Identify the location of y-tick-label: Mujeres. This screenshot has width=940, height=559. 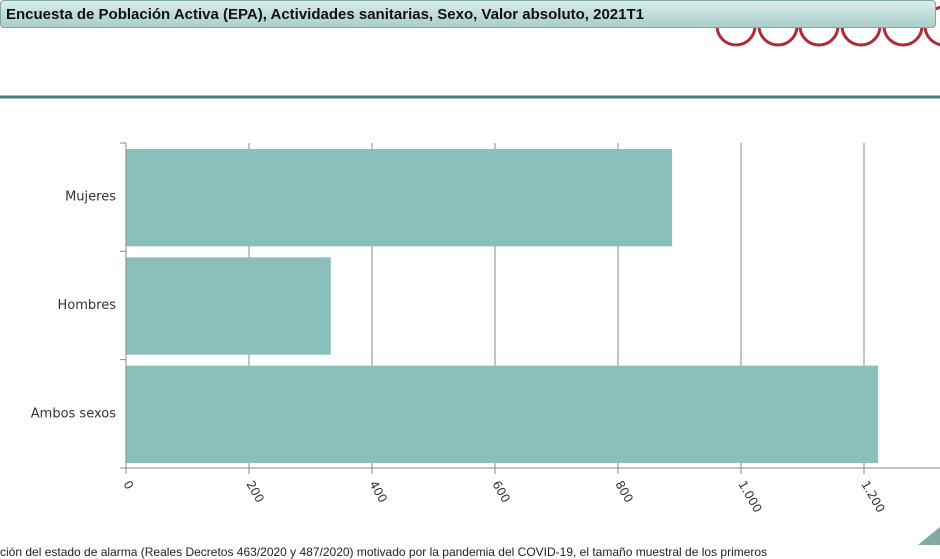
(90, 197).